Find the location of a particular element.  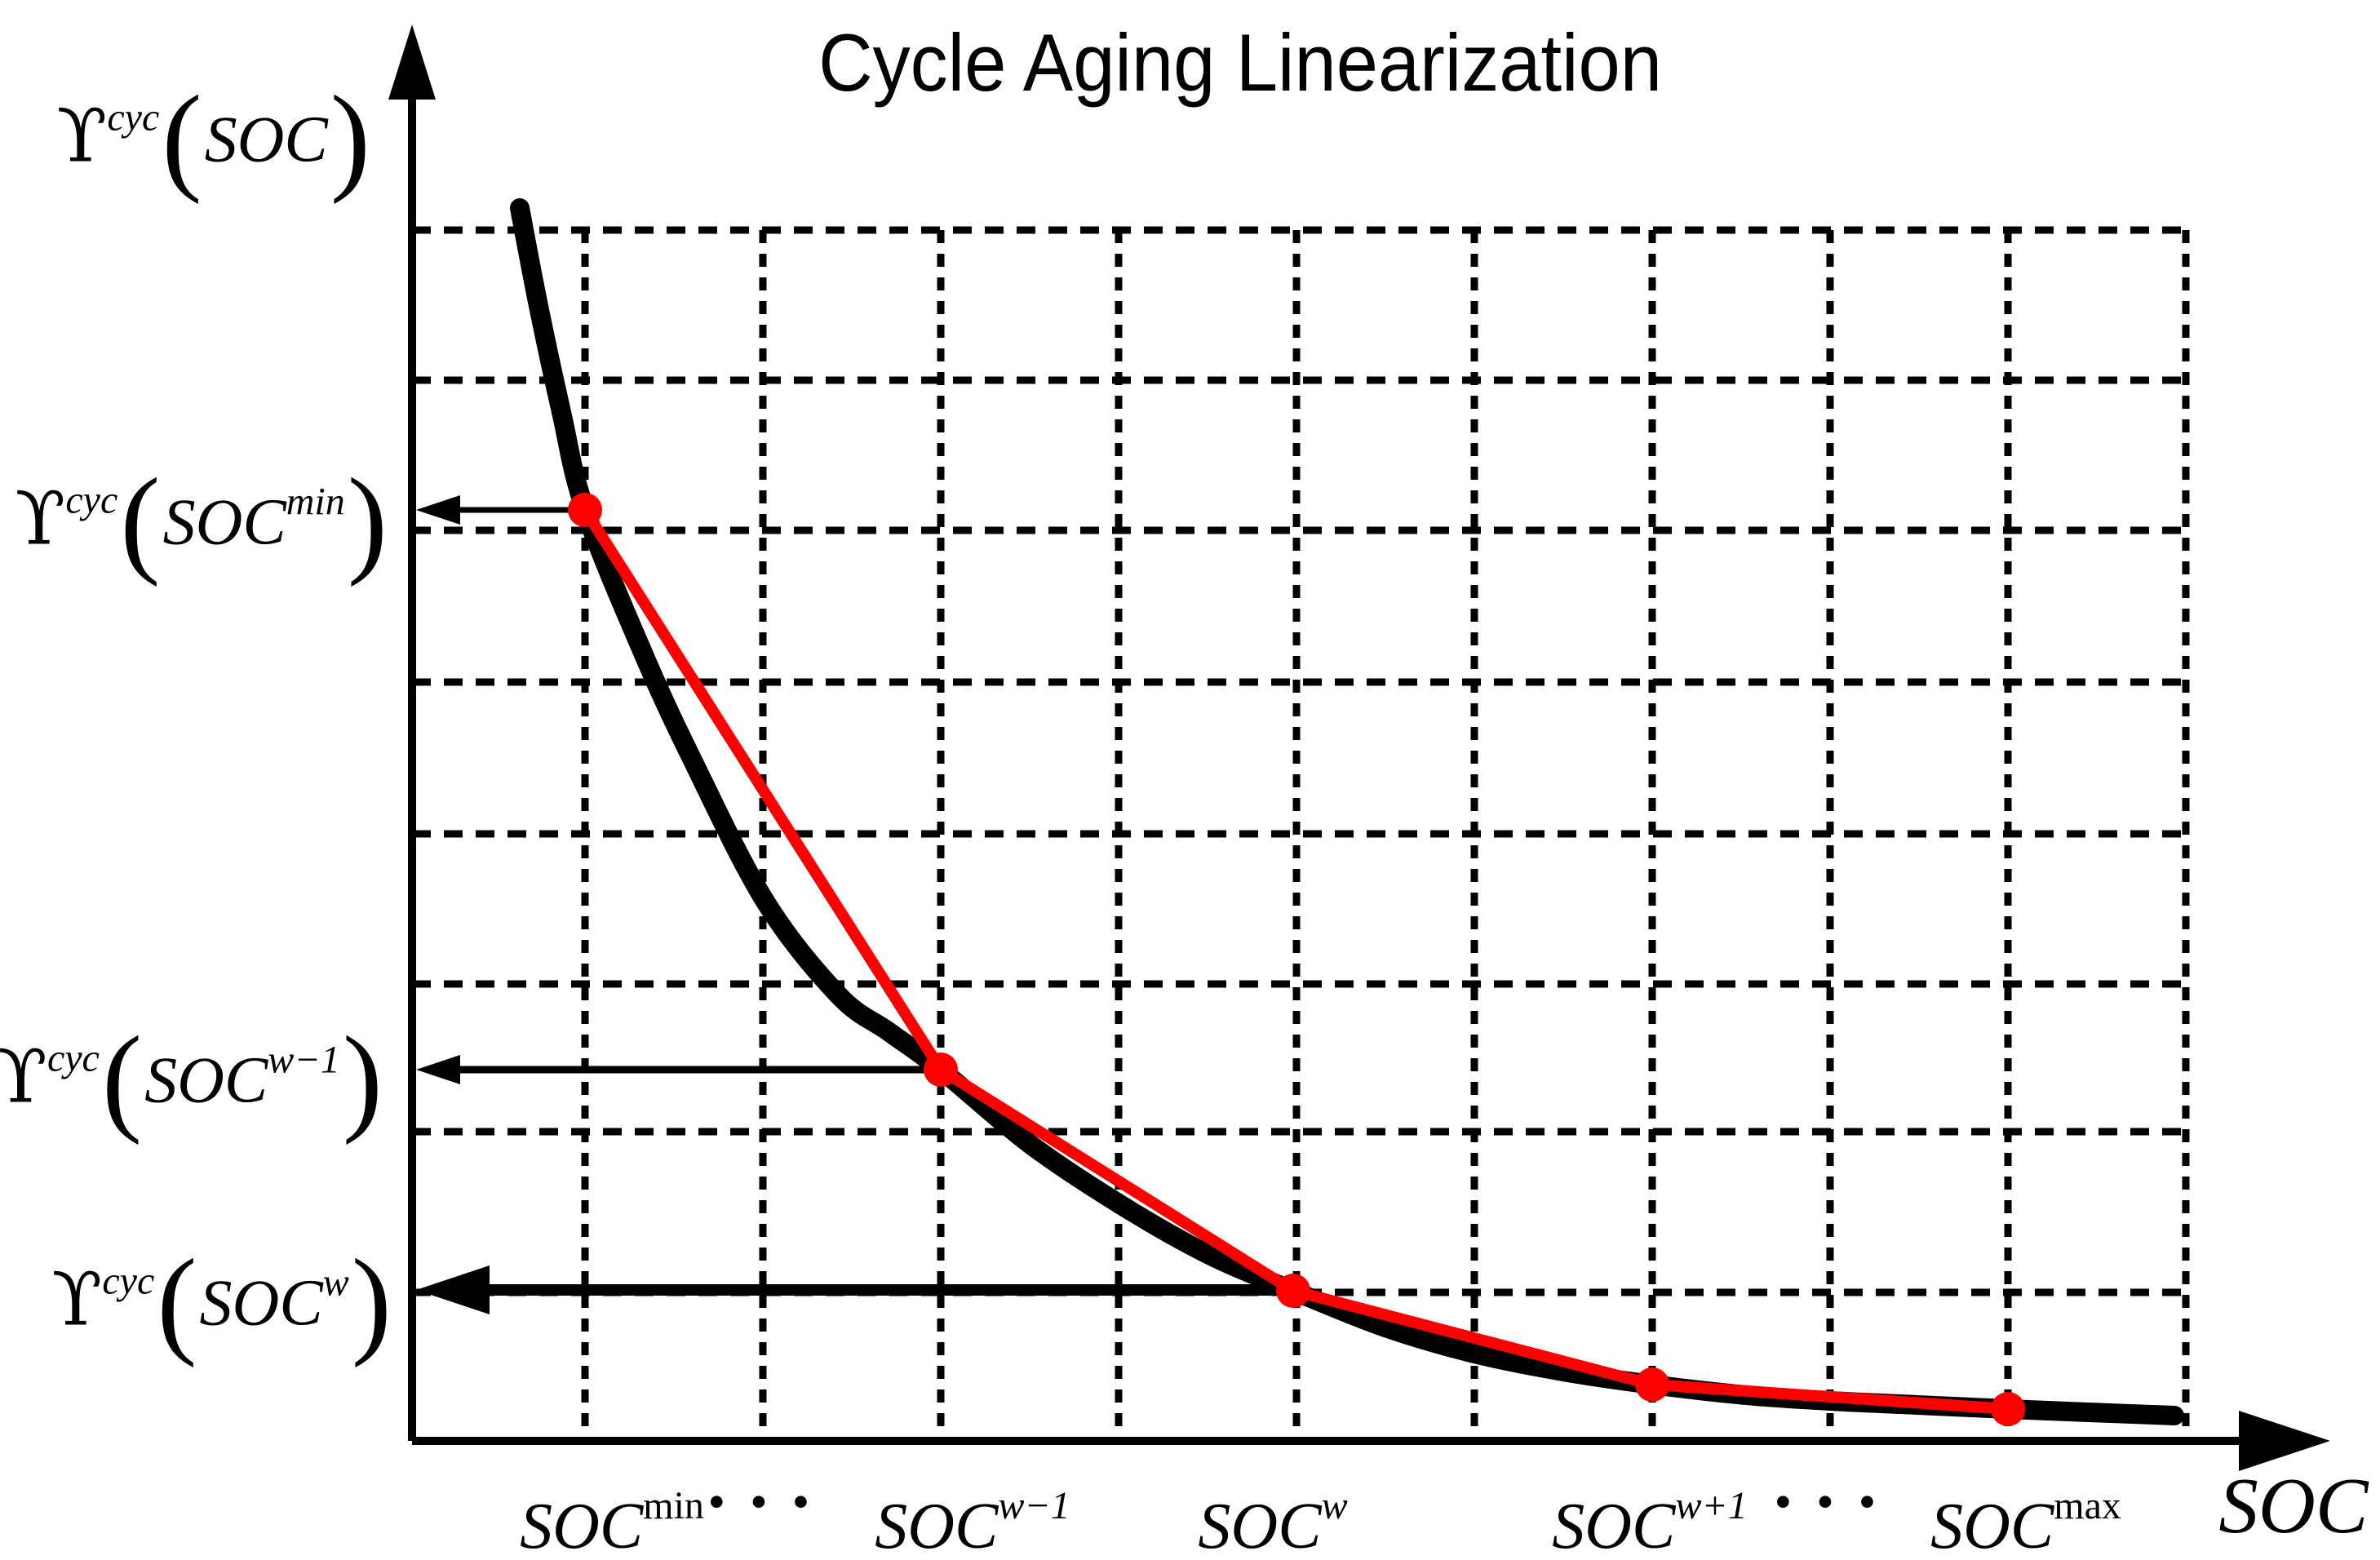

y-axis-label: ϒcyc(SOC) is located at coordinates (215, 138).